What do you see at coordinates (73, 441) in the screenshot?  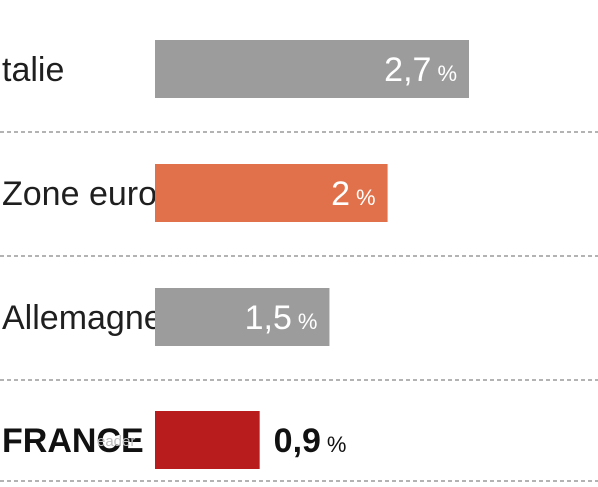 I see `category-label: FRANCE` at bounding box center [73, 441].